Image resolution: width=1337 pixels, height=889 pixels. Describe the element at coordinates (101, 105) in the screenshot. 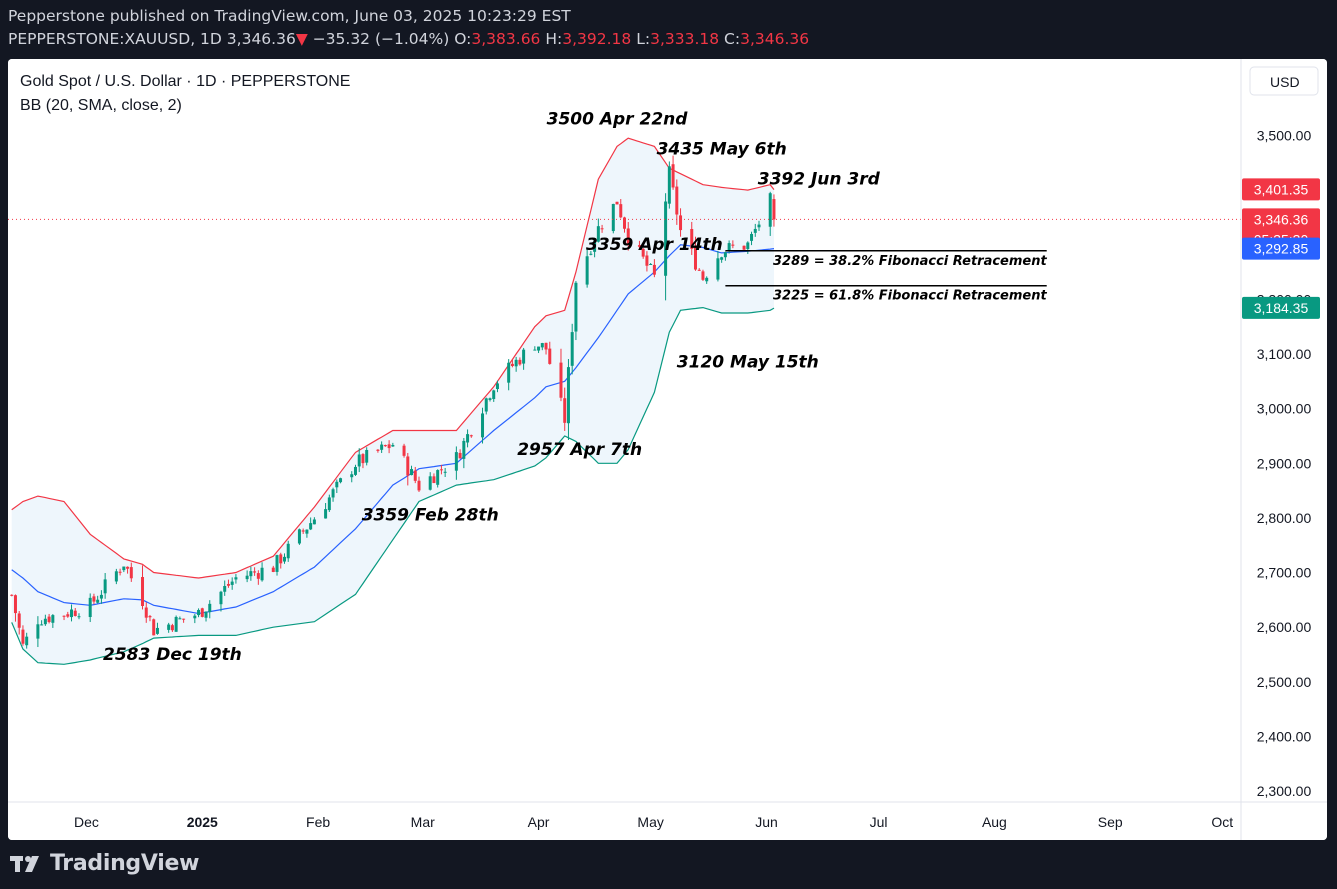

I see `legend-indicator: BB (20, SMA, close, 2)` at that location.